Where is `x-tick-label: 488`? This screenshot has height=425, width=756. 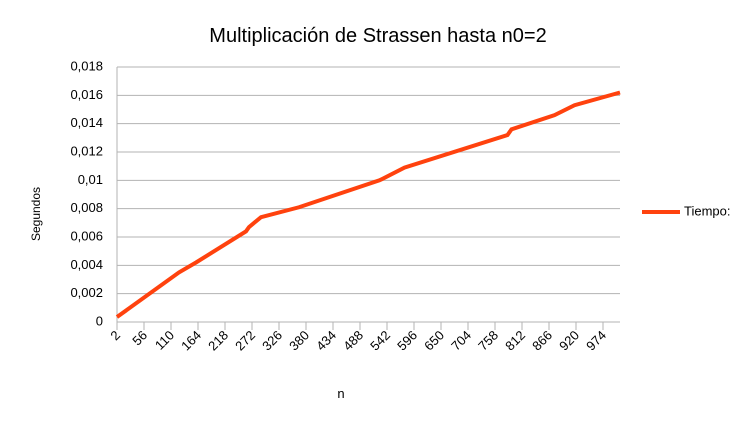 x-tick-label: 488 is located at coordinates (353, 341).